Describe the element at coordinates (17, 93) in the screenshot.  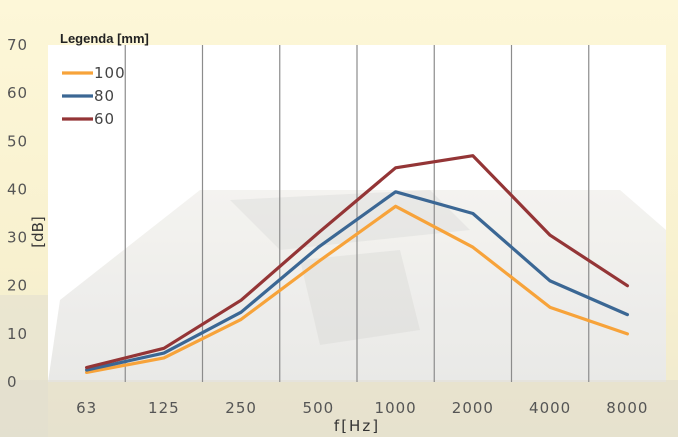
I see `y-tick-label: 60` at that location.